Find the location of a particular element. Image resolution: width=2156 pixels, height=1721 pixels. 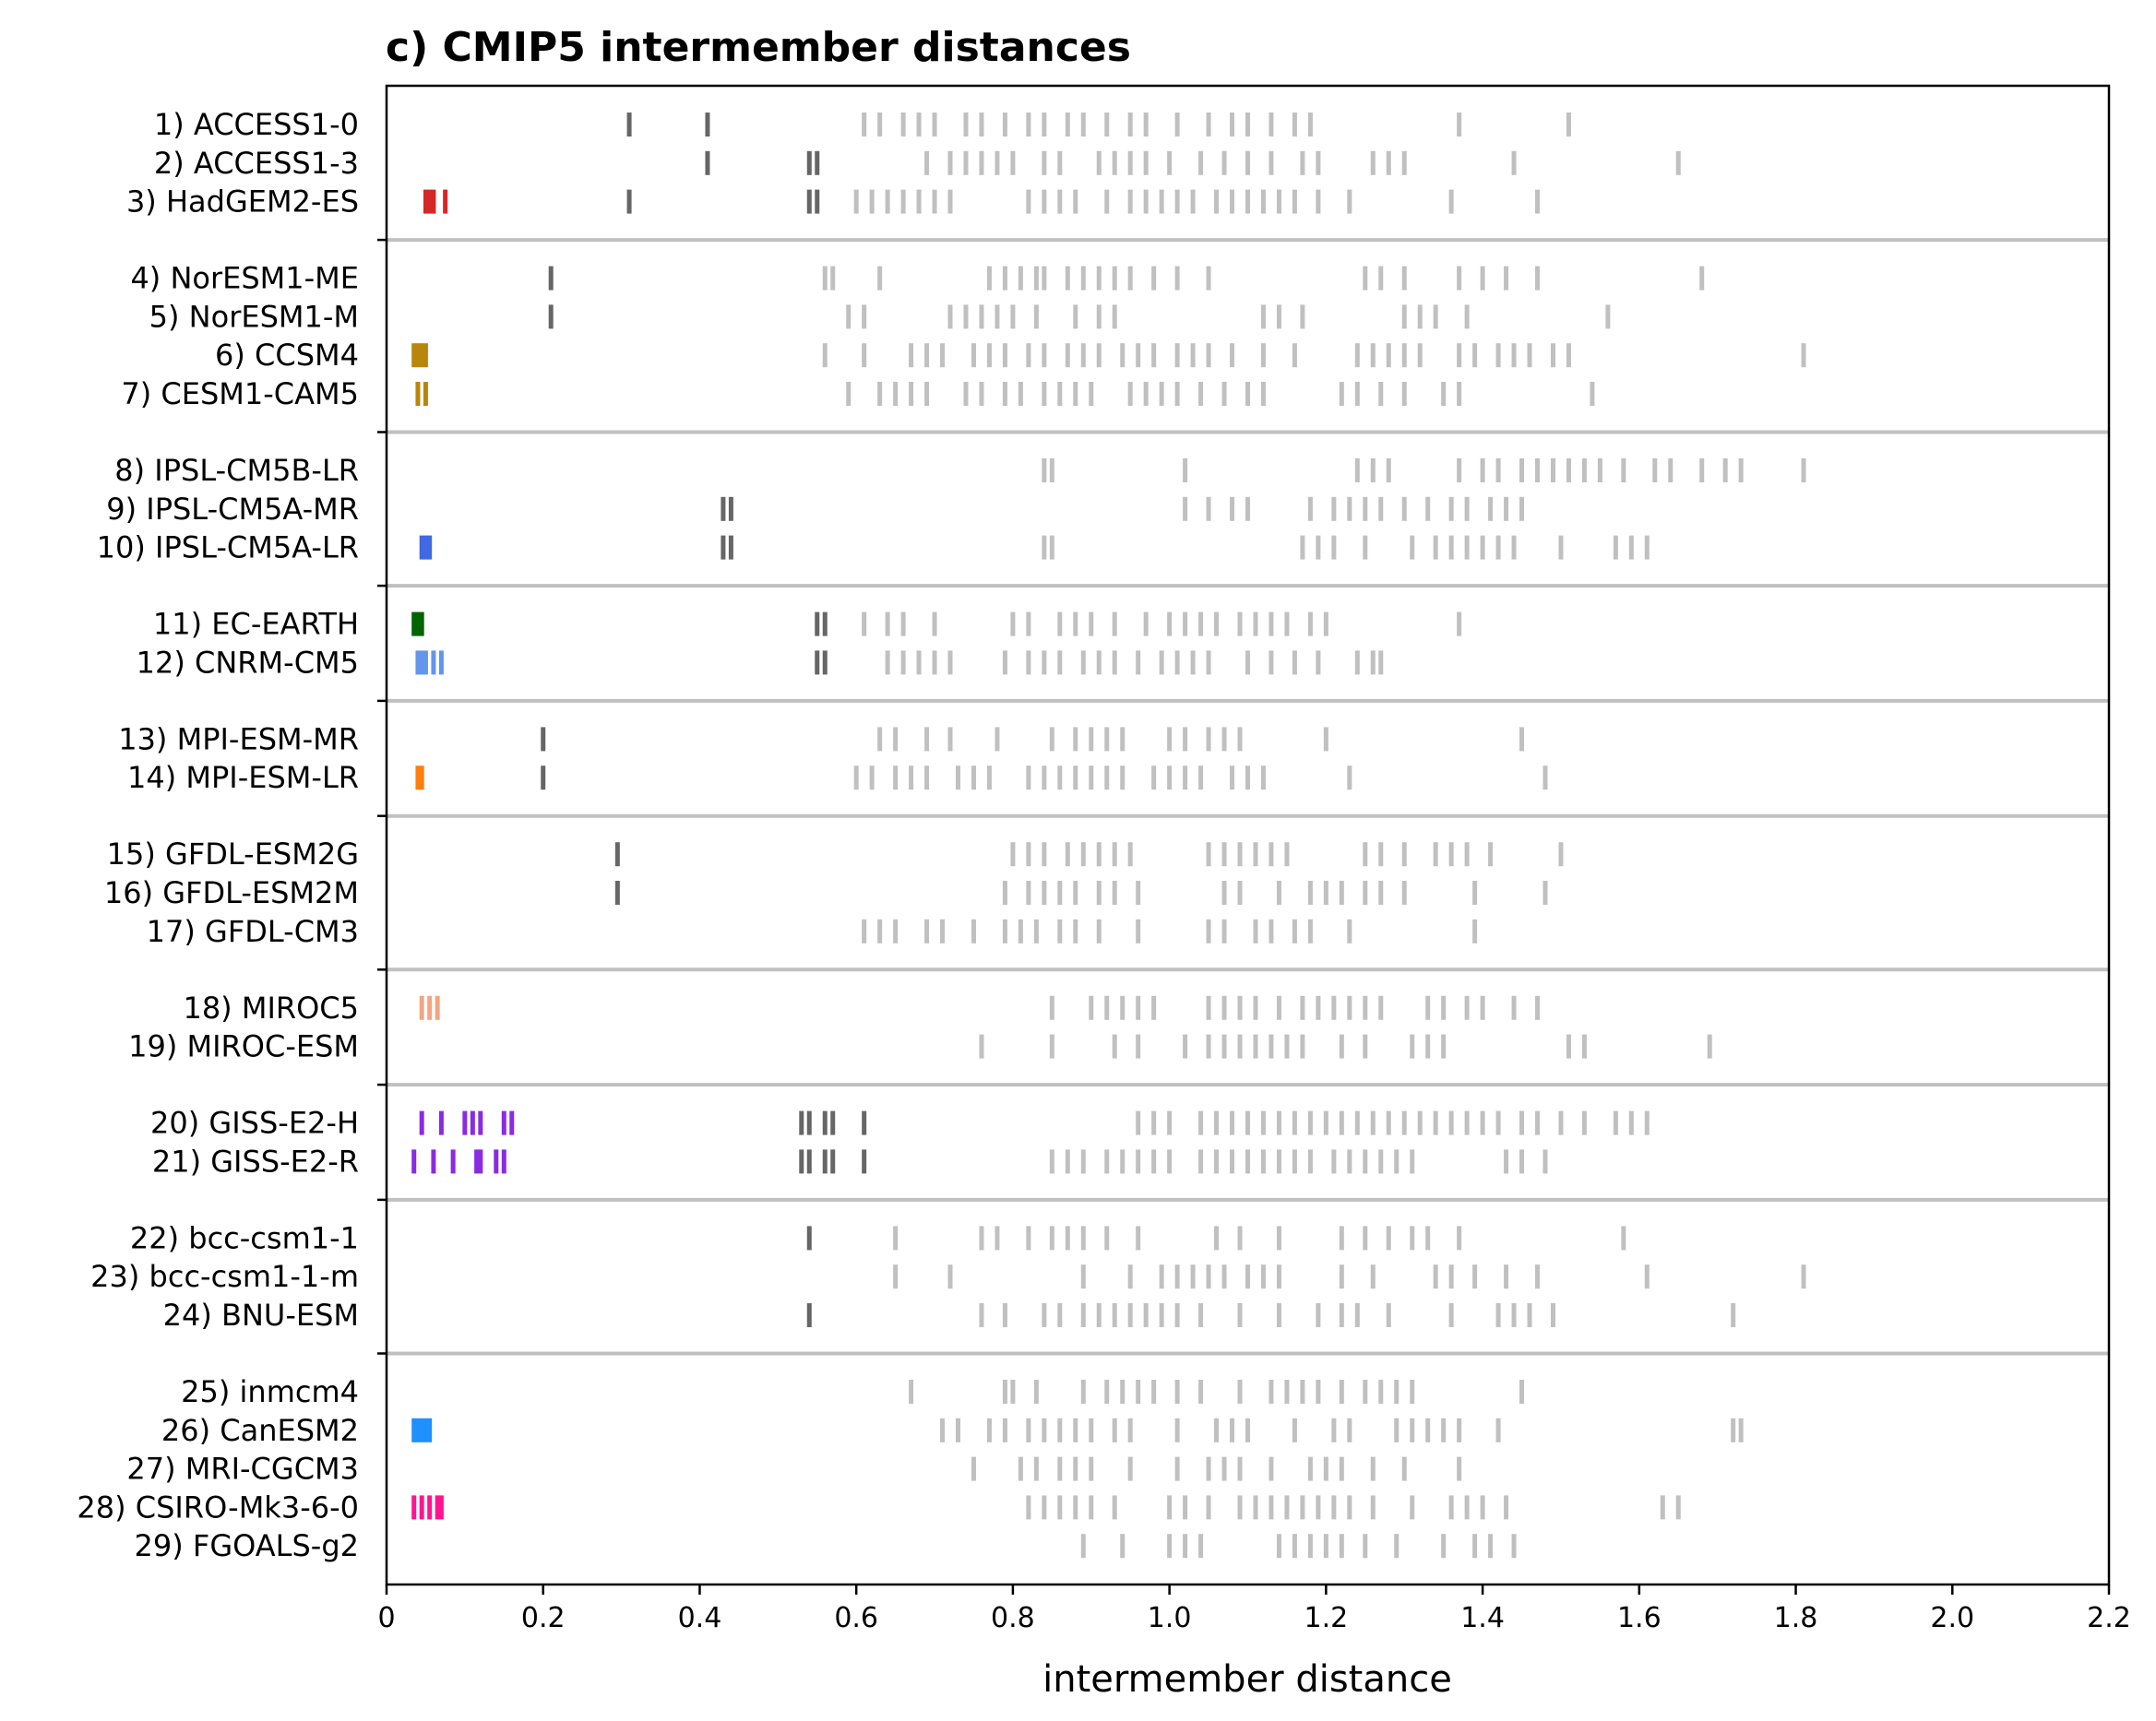

model-label: 23) bcc-csm1-1-m is located at coordinates (225, 1277).